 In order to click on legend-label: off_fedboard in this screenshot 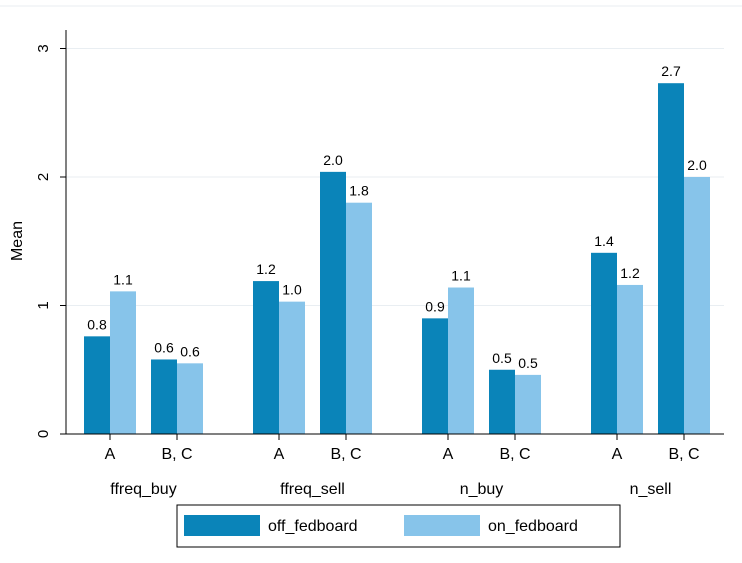, I will do `click(313, 526)`.